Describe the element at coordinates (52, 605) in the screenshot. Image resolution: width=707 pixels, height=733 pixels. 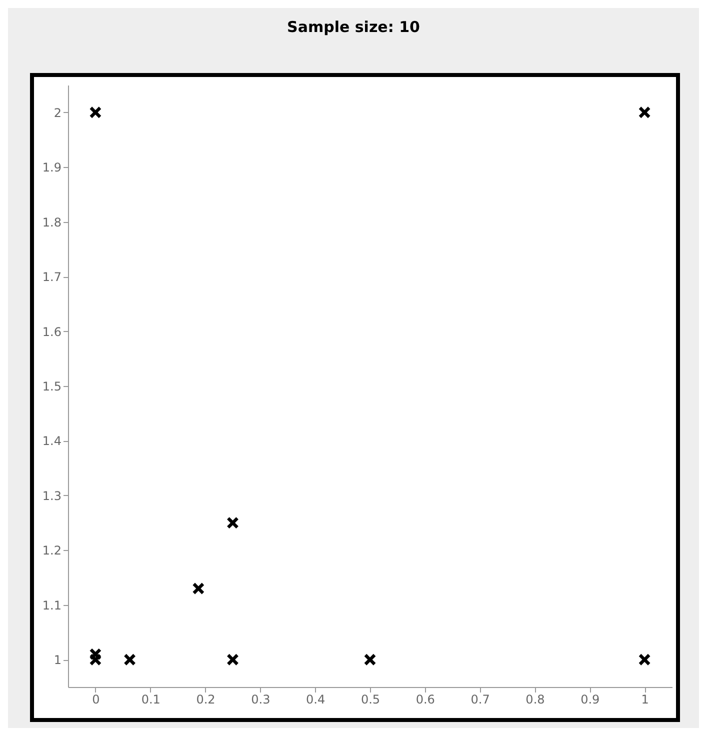
I see `y-tick-label: 1.1` at that location.